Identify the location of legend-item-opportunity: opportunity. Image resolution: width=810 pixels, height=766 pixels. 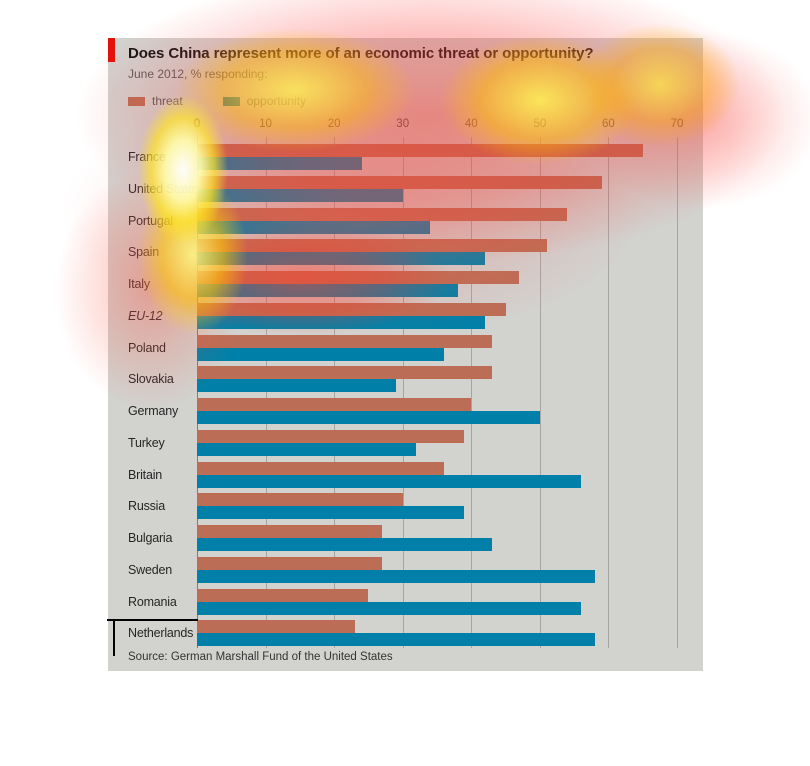
(264, 101).